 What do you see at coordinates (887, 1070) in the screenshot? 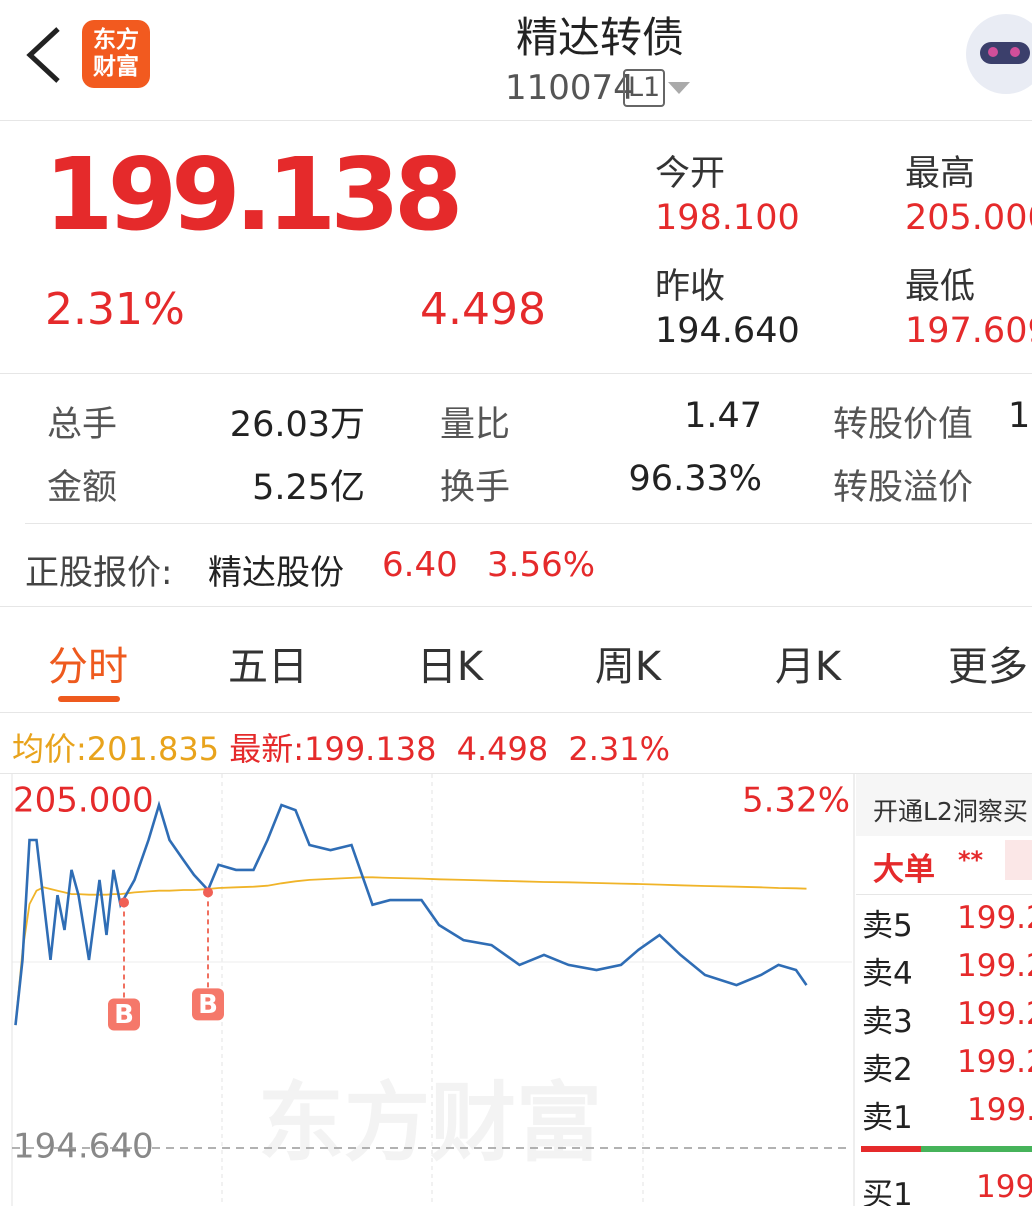
I see `ask-label: 卖2` at bounding box center [887, 1070].